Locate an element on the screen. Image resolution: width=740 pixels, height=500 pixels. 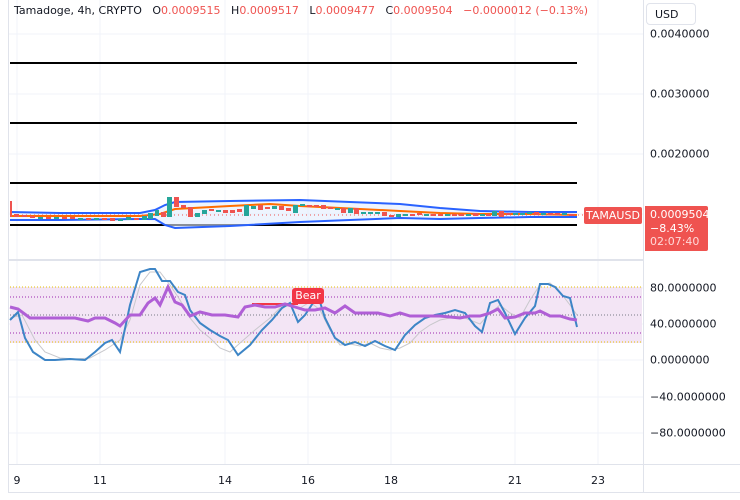
bear-signal-label: Bear is located at coordinates (308, 296).